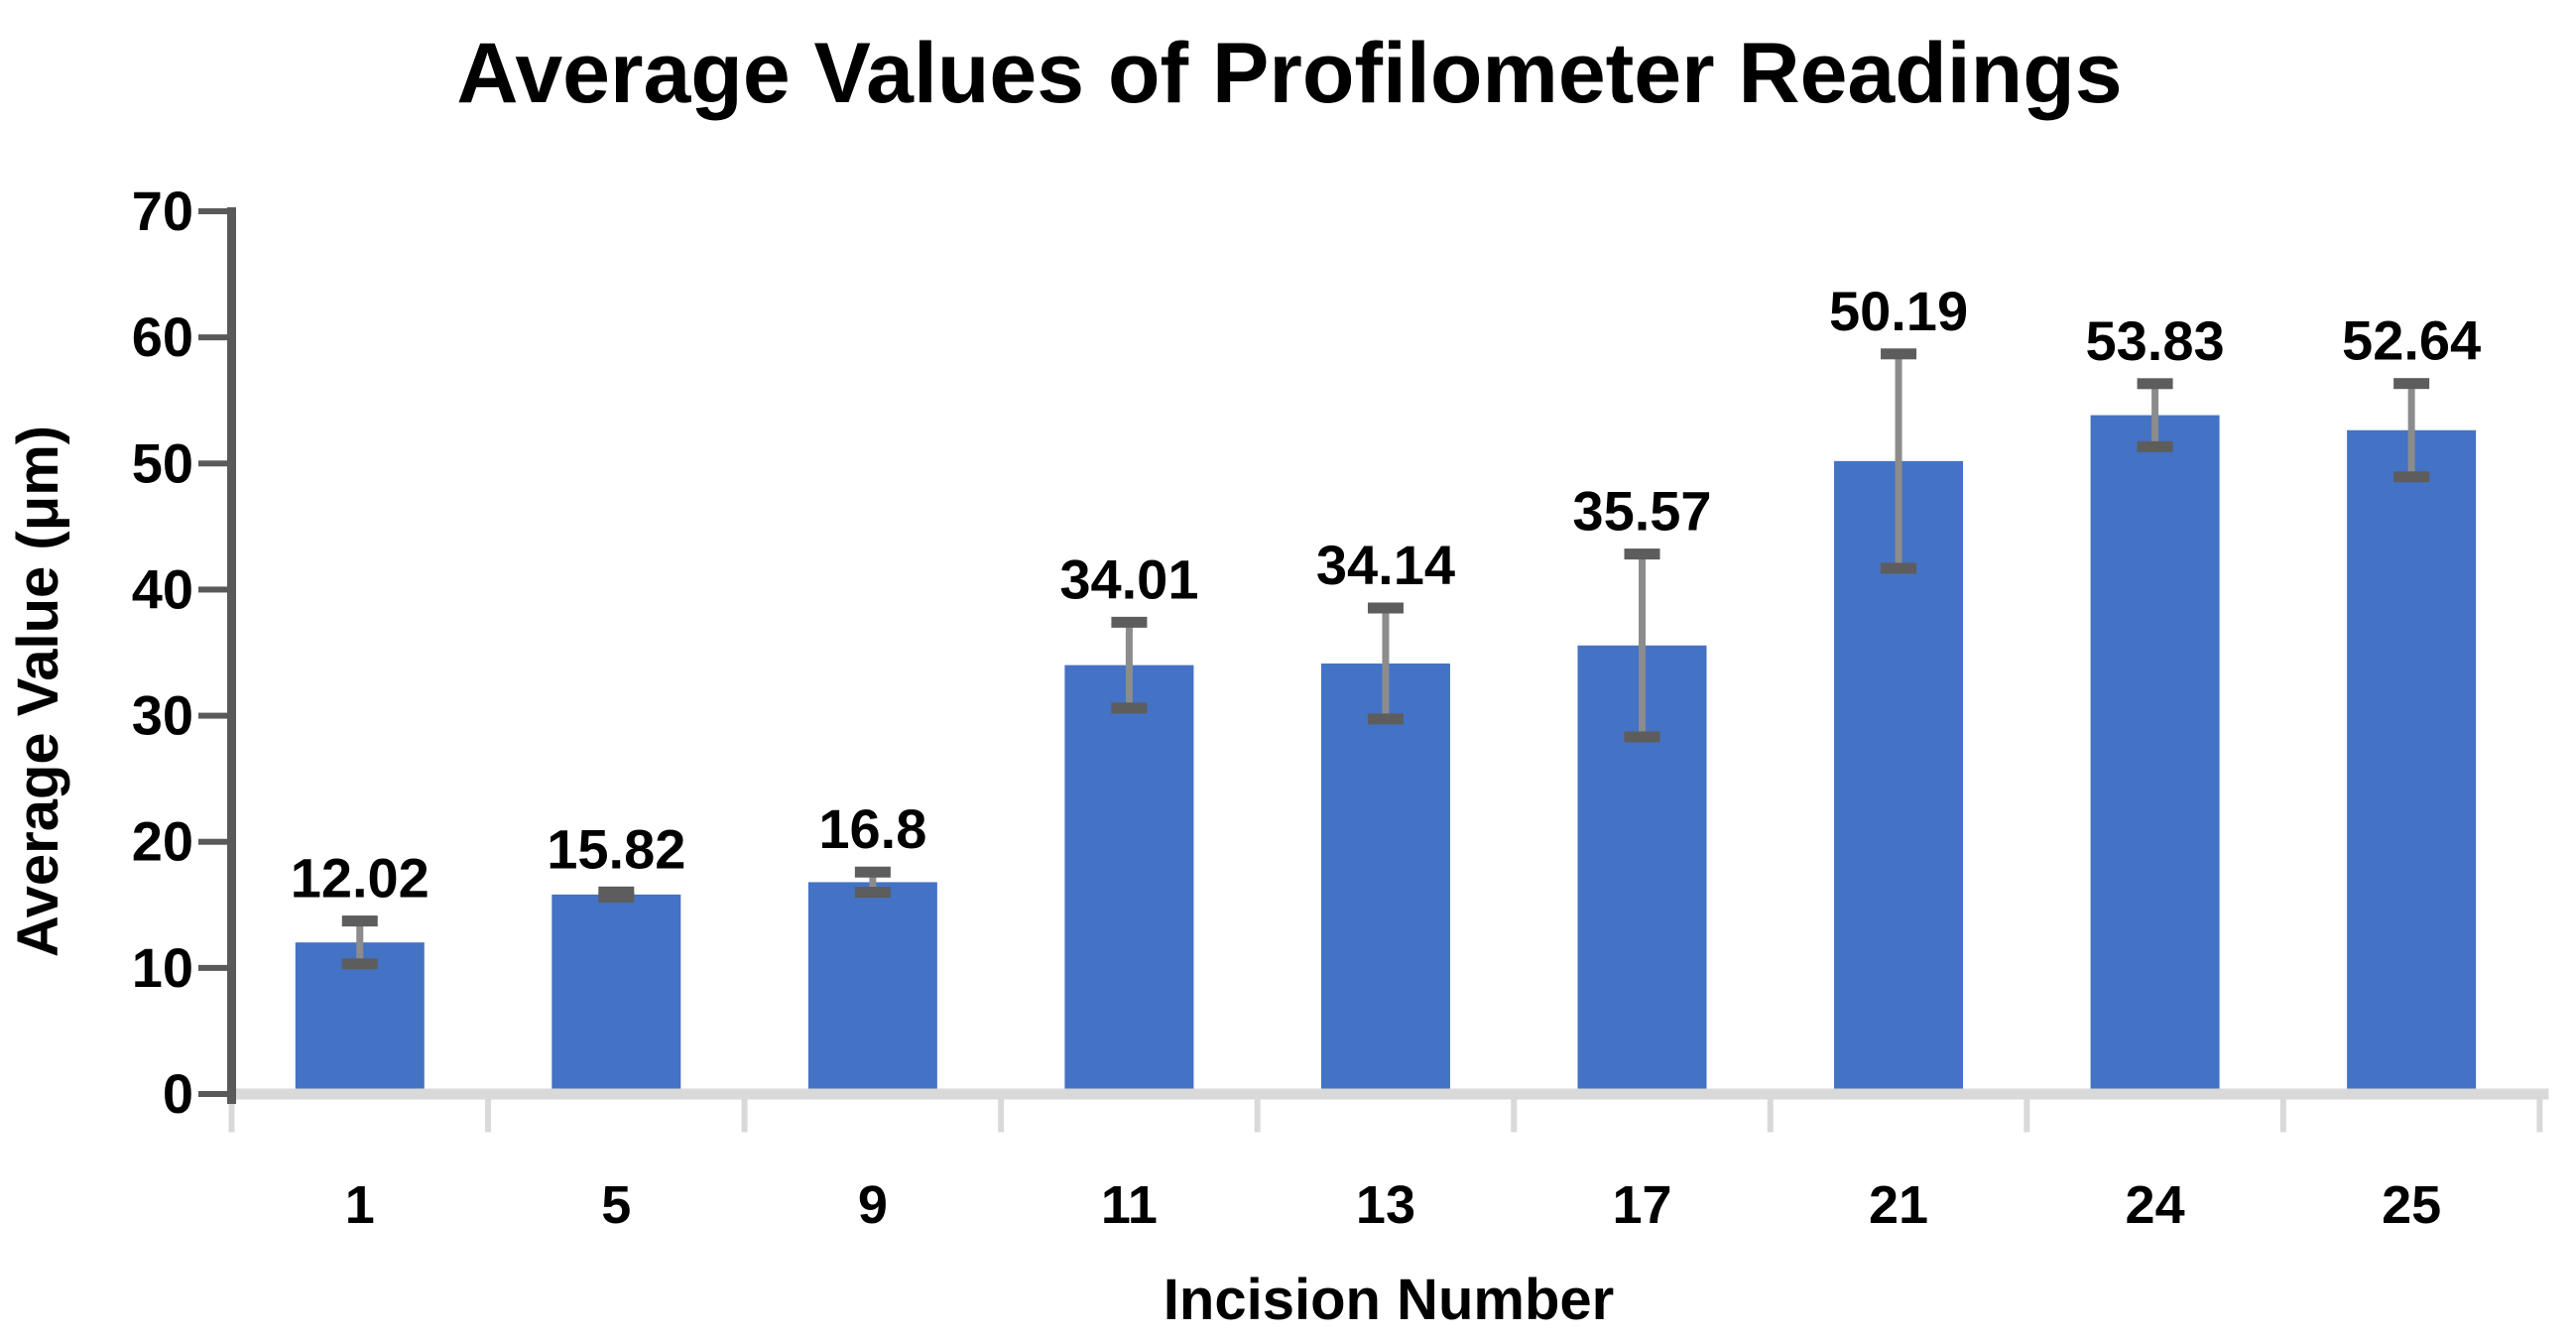 The image size is (2576, 1340). I want to click on data-label: 52.64, so click(2411, 341).